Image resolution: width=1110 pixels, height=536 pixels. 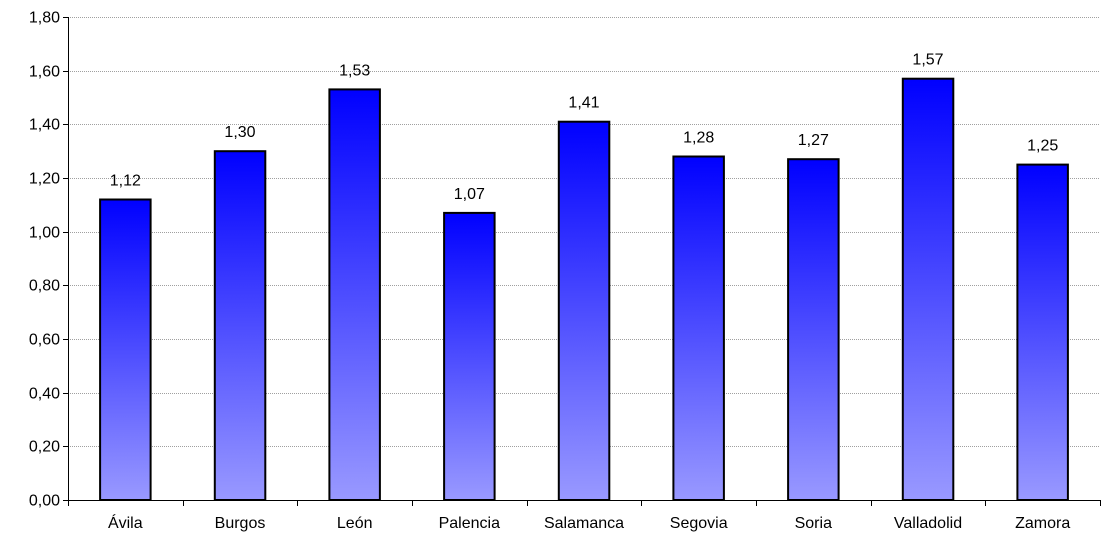 I want to click on y-tick-label: 0,80, so click(x=44, y=286).